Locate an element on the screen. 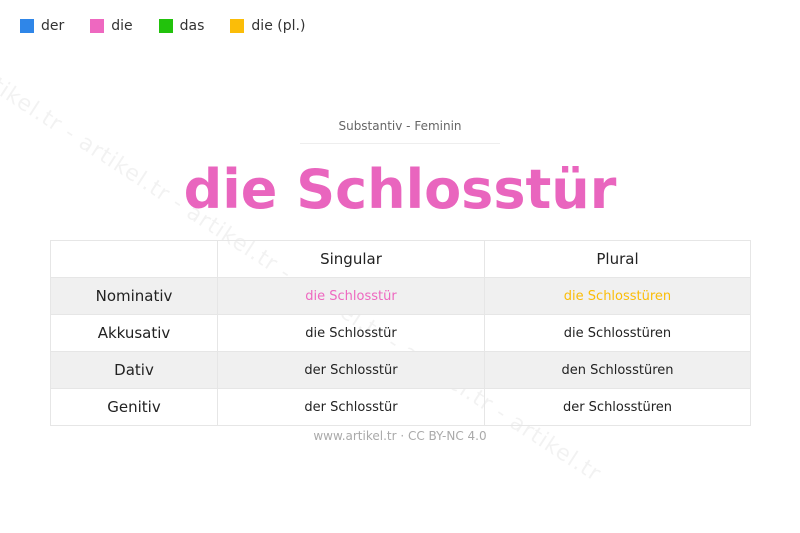  table-row: Genitiv der Schlosstür der Schlosstüren is located at coordinates (400, 407).